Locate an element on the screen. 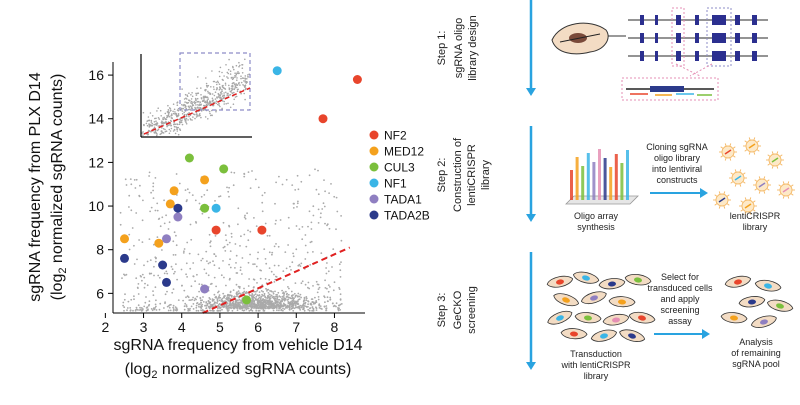 The image size is (800, 405). y-axis-label: sgRNA frequency from PLX D14 is located at coordinates (35, 187).